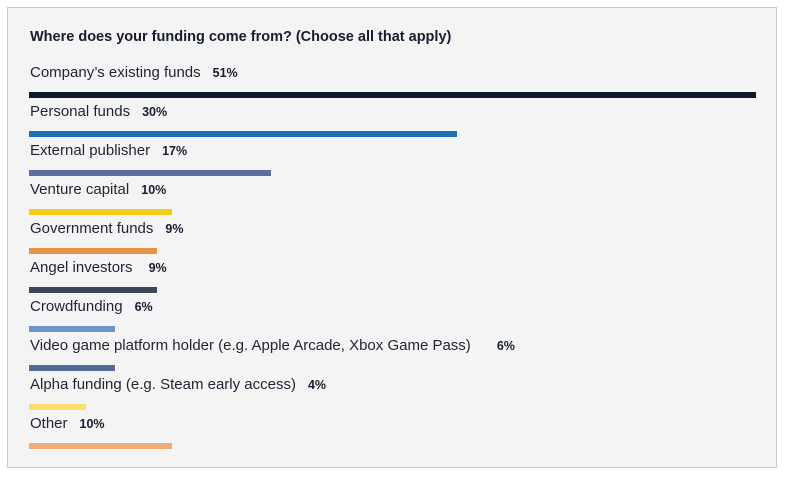 Image resolution: width=786 pixels, height=478 pixels. I want to click on bar-row: Crowdfunding 6%, so click(394, 317).